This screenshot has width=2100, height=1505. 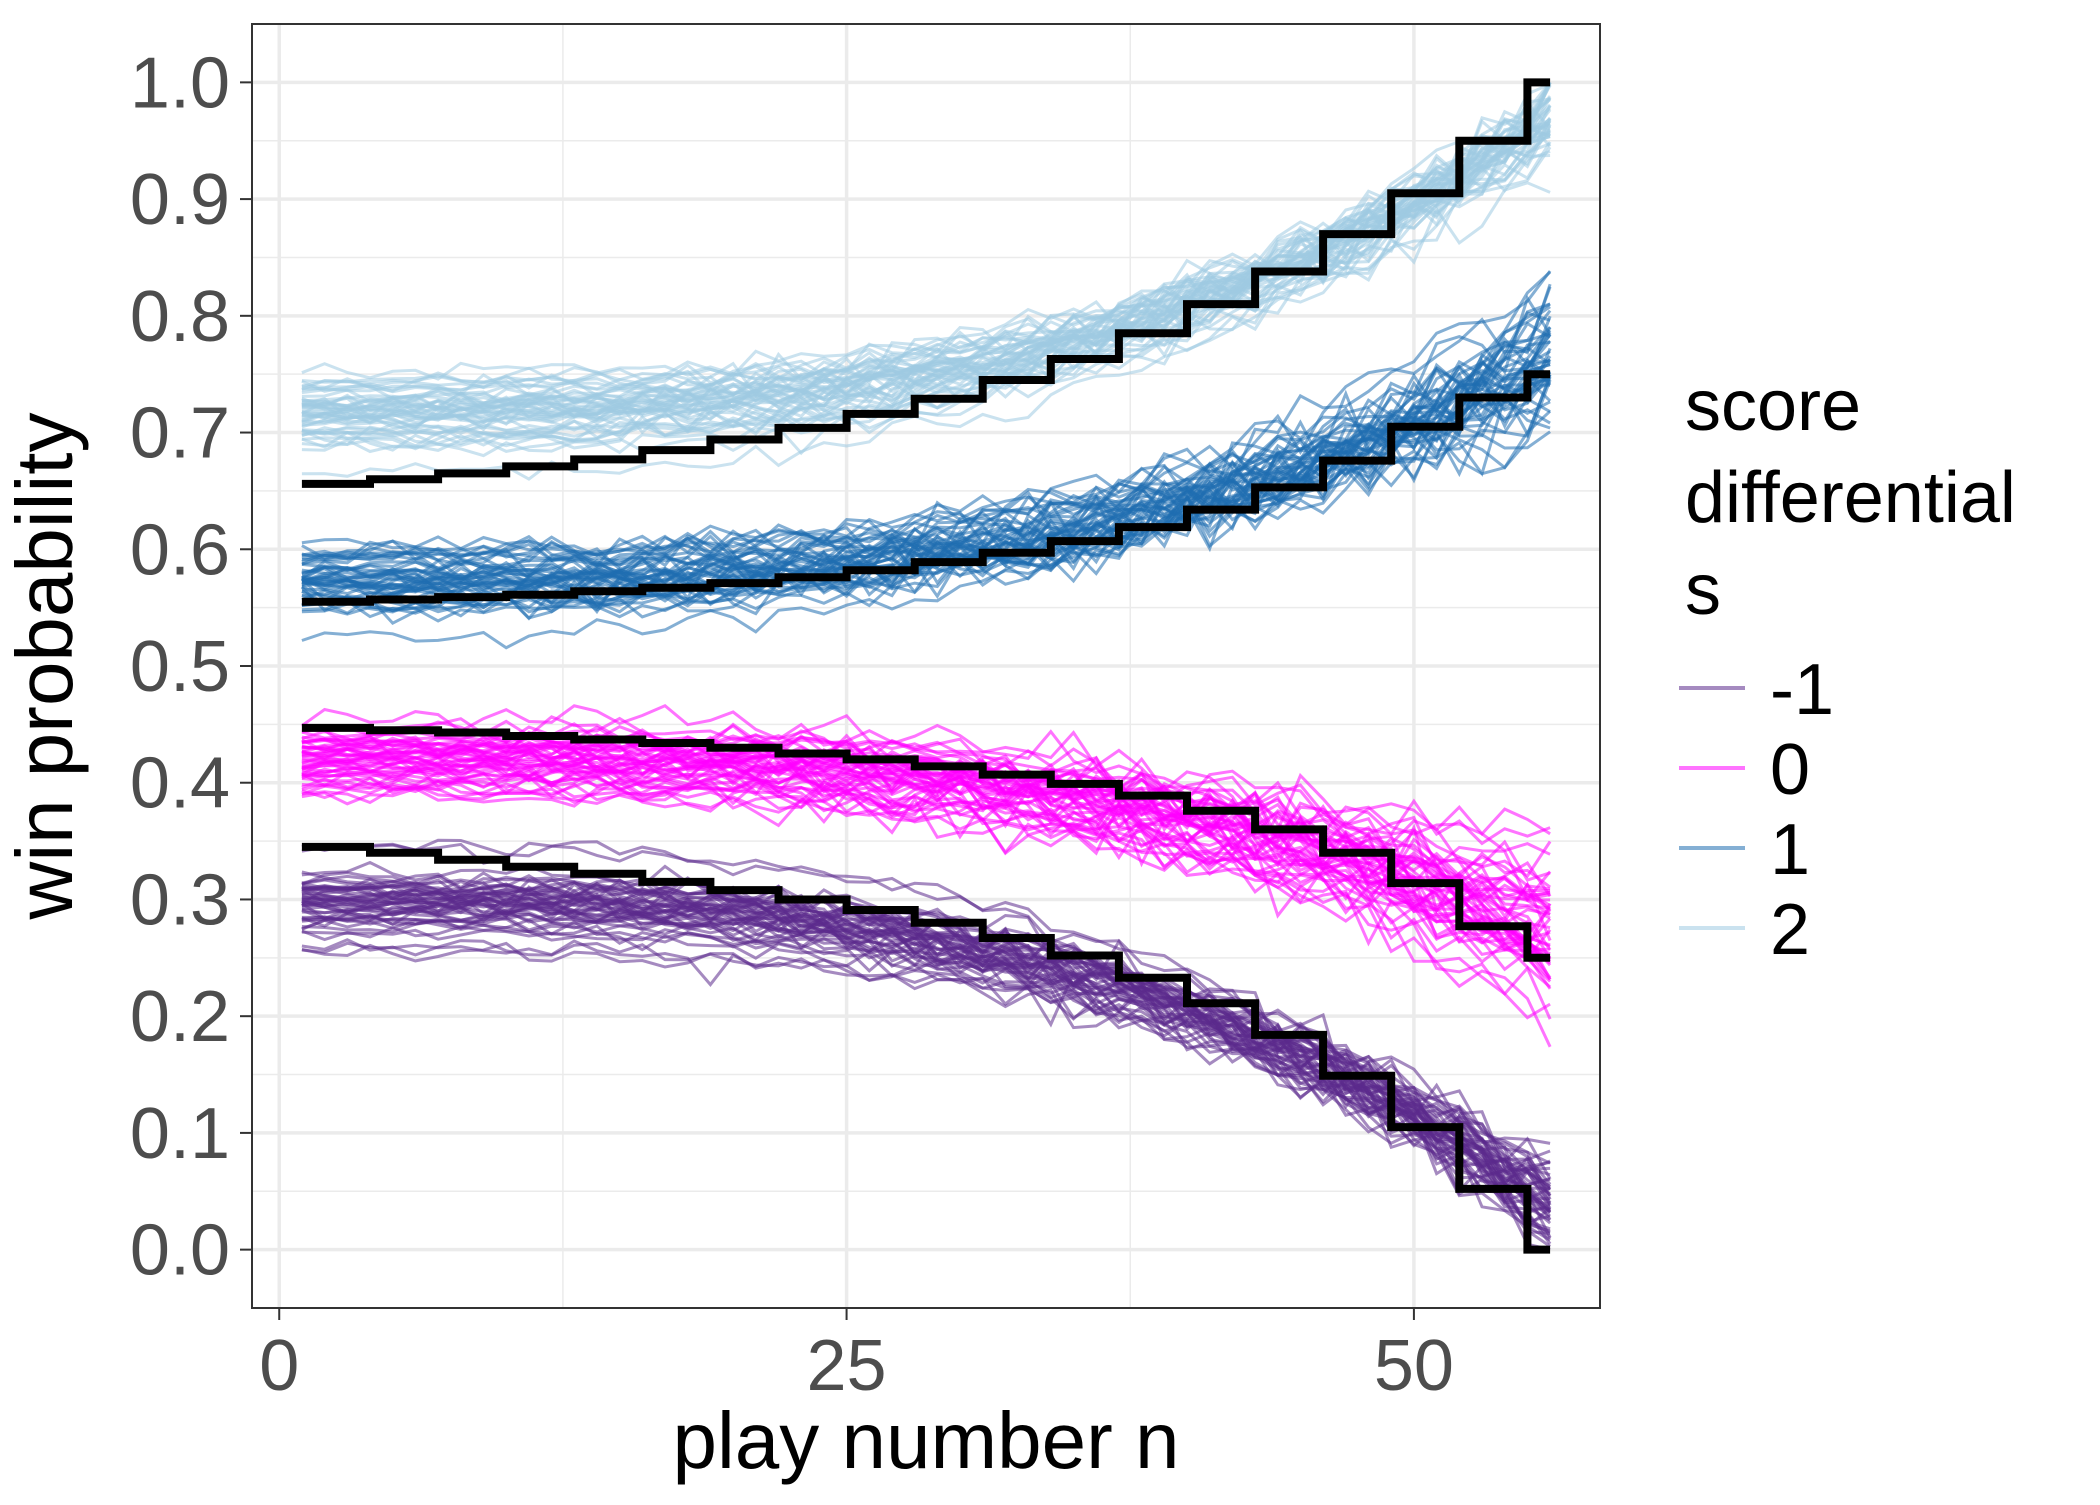 What do you see at coordinates (1790, 850) in the screenshot?
I see `legend-label-s1: 1` at bounding box center [1790, 850].